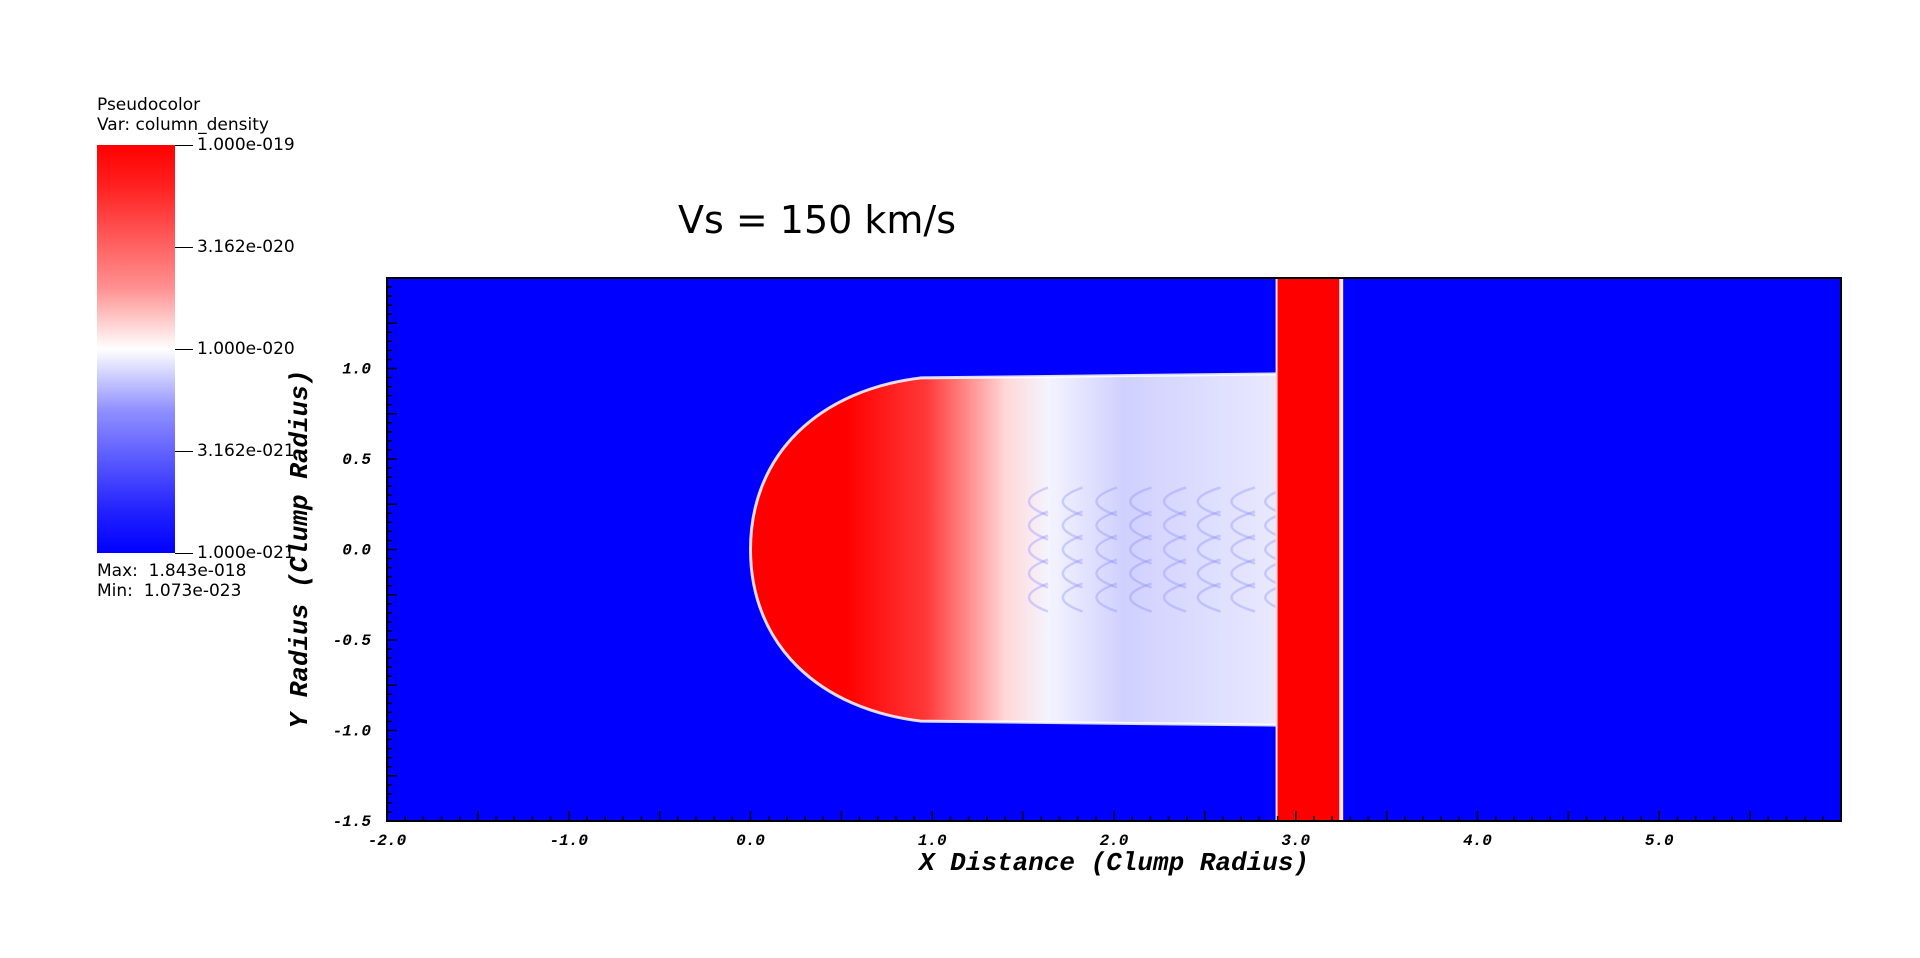 The height and width of the screenshot is (958, 1920). What do you see at coordinates (300, 549) in the screenshot?
I see `y-axis-label: Y Radius (Clump Radius)` at bounding box center [300, 549].